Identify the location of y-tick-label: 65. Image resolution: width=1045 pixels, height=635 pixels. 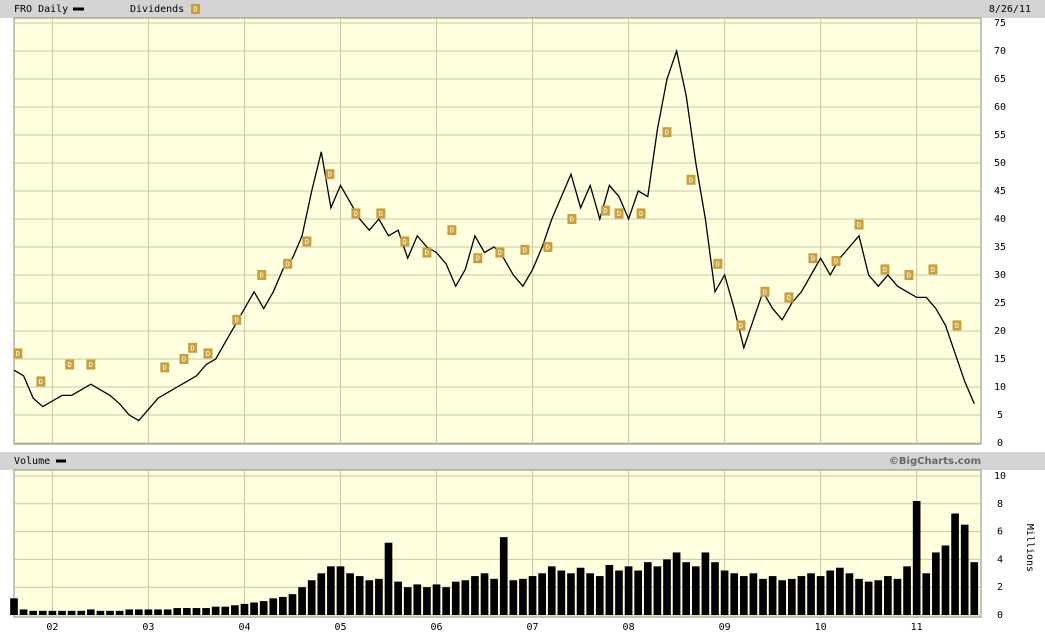
(1000, 79).